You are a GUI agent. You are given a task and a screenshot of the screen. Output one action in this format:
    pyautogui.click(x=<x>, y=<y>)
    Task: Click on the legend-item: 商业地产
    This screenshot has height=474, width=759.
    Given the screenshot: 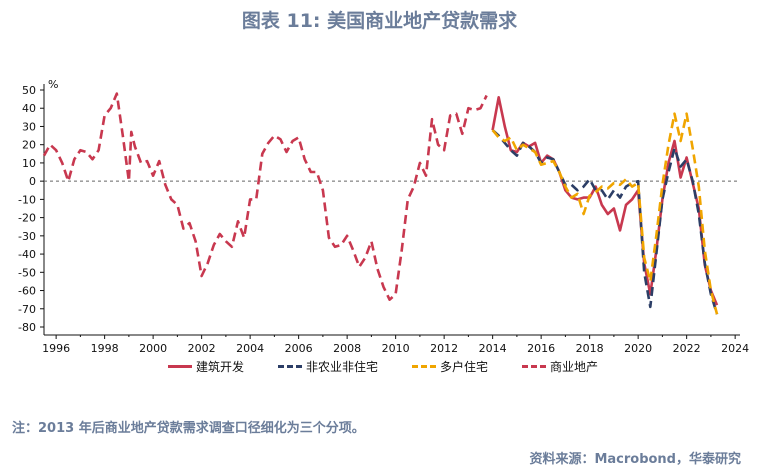 What is the action you would take?
    pyautogui.click(x=560, y=366)
    